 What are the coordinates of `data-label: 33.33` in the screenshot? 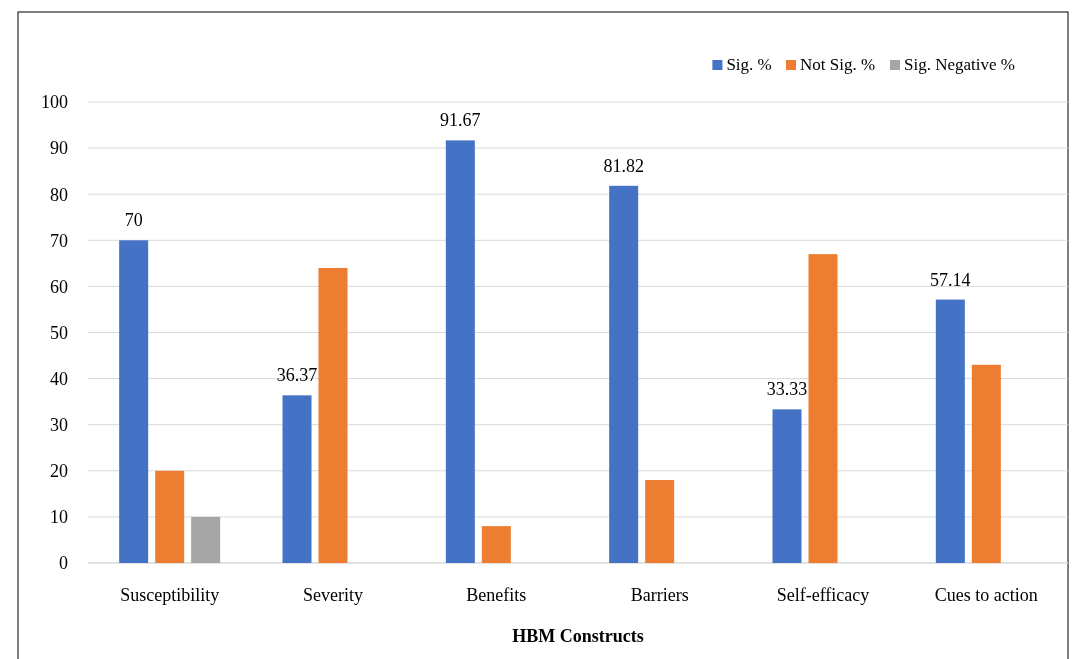 It's located at (787, 389).